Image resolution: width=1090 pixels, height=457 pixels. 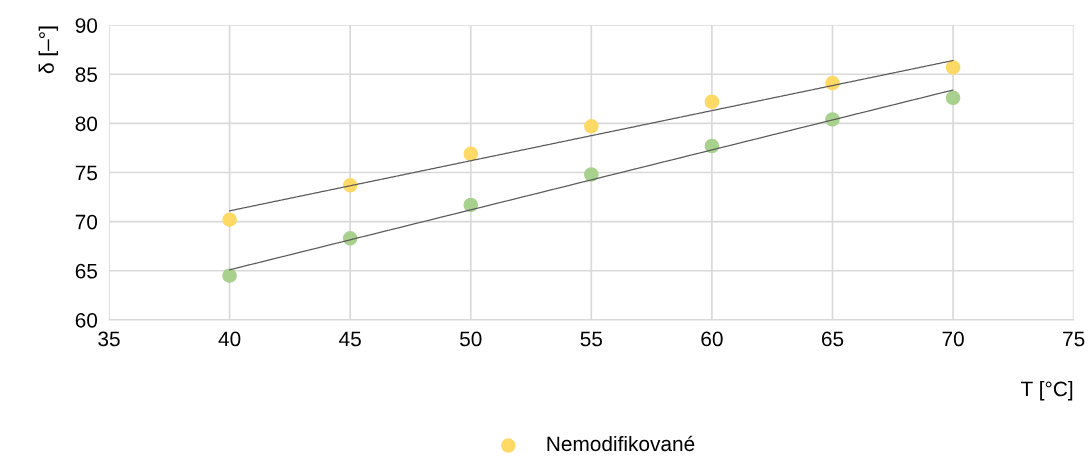 I want to click on x-tick-label: 65, so click(x=832, y=339).